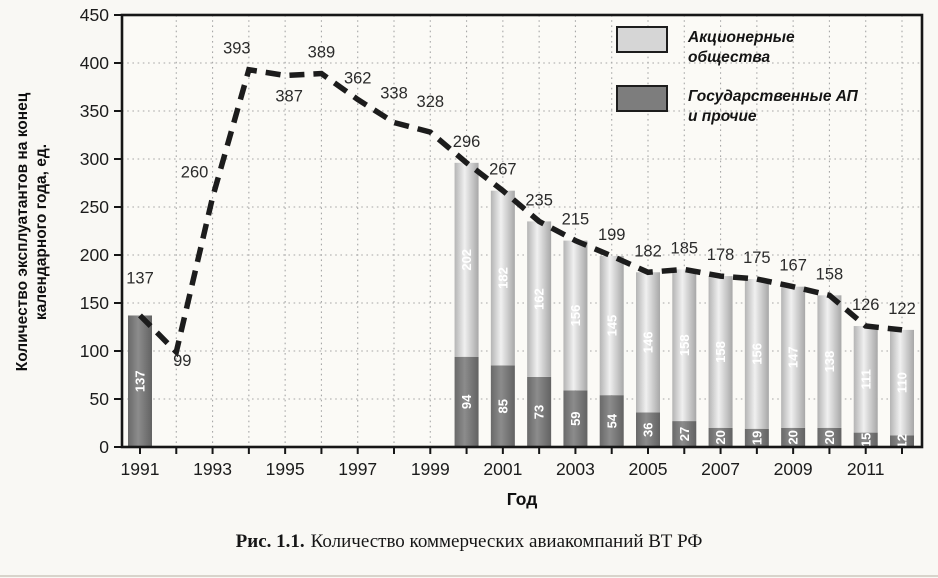  I want to click on bar-label-light-2004: 145, so click(611, 326).